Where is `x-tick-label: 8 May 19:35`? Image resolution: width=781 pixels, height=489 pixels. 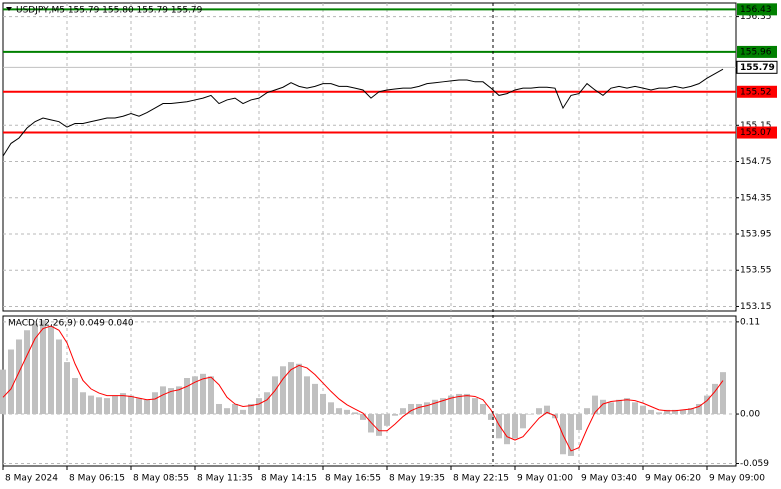 x-tick-label: 8 May 19:35 is located at coordinates (417, 479).